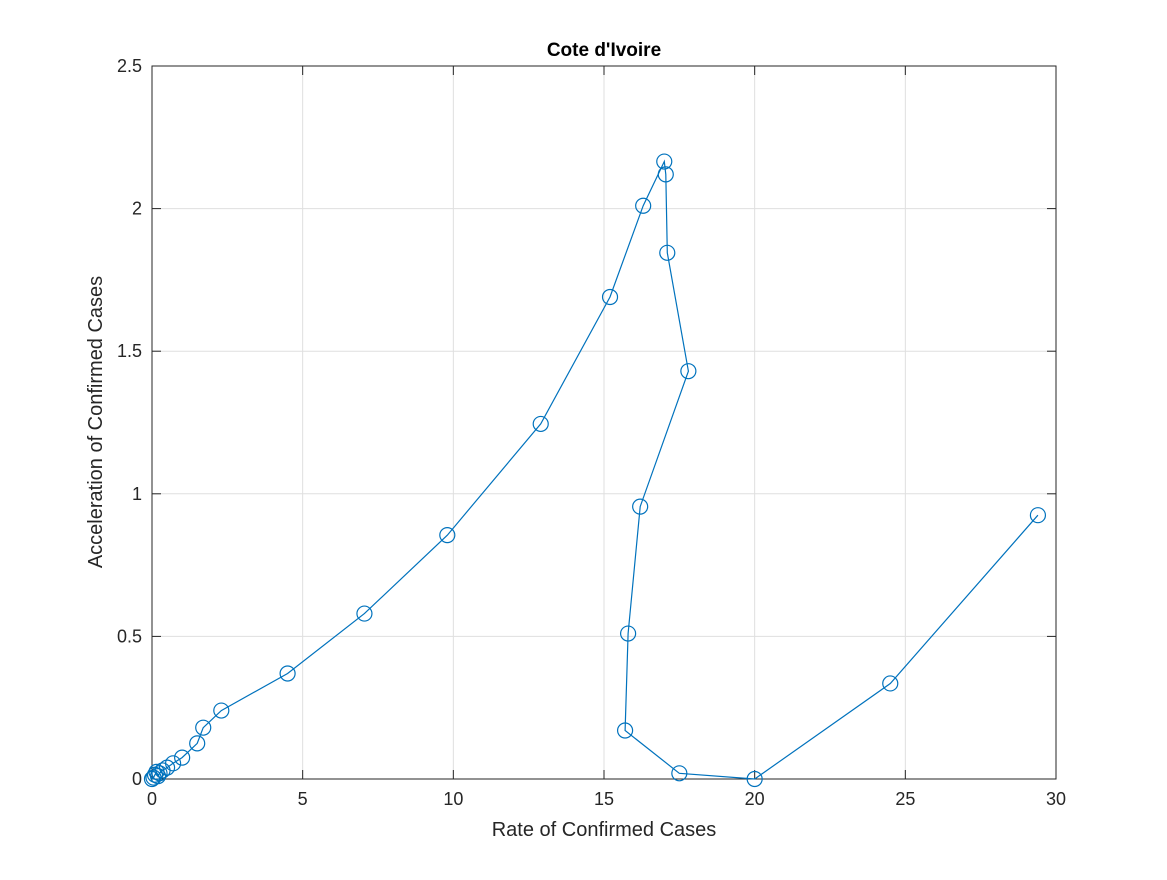 The image size is (1167, 880). What do you see at coordinates (137, 779) in the screenshot?
I see `y-tick-label: 0` at bounding box center [137, 779].